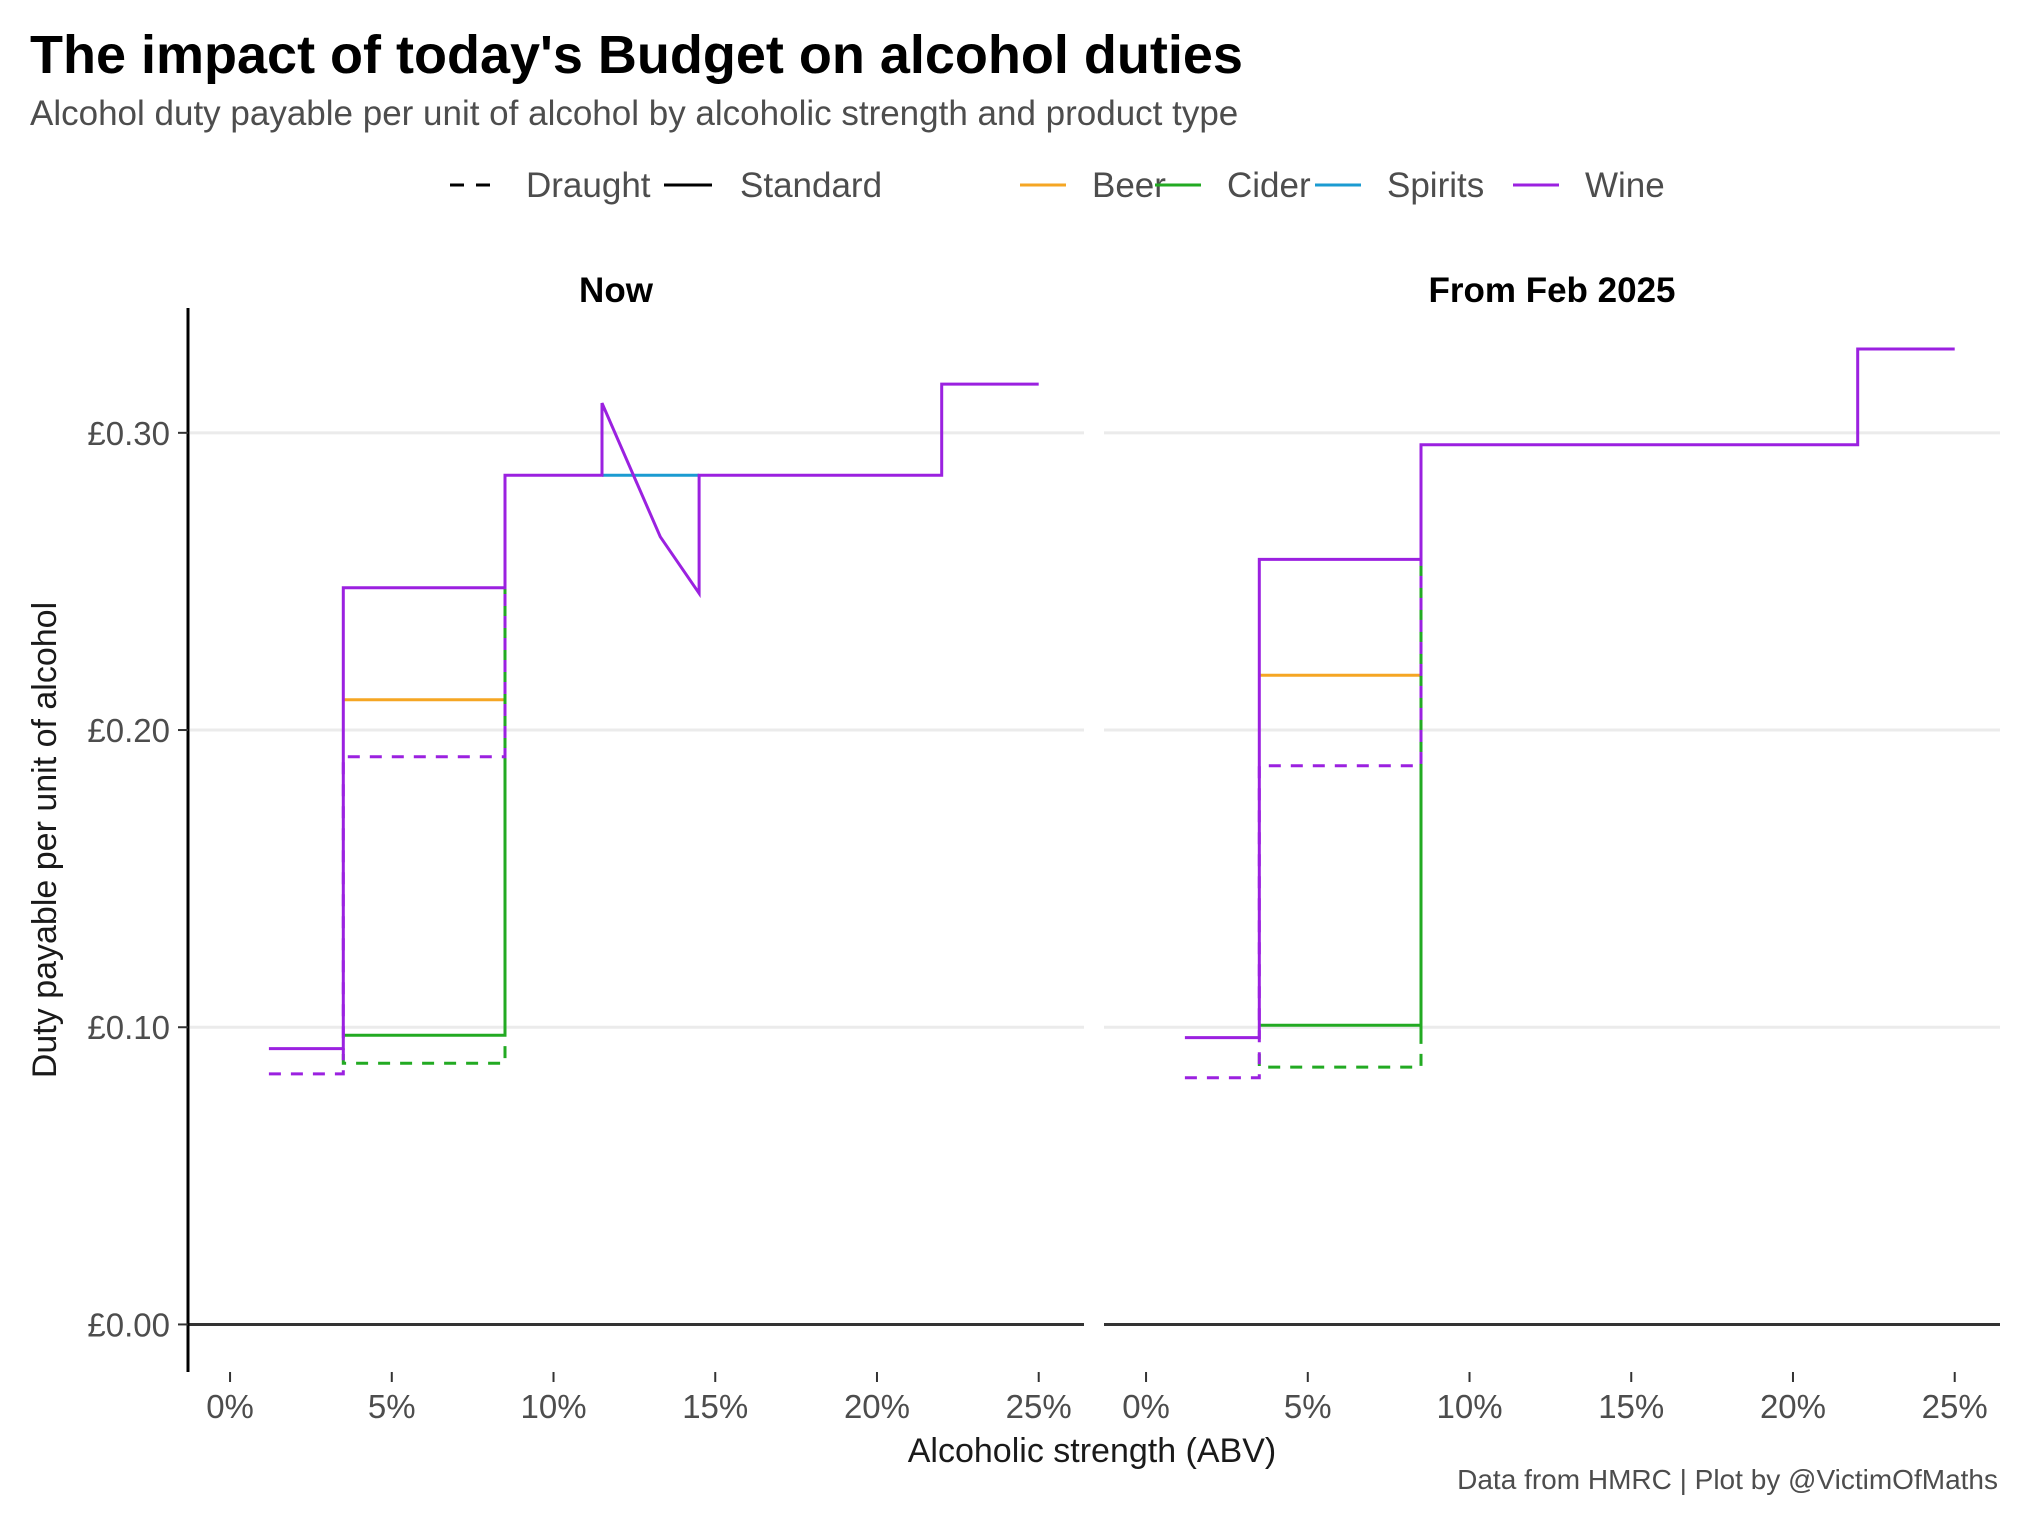  I want to click on legend-label-draught: Draught, so click(588, 185).